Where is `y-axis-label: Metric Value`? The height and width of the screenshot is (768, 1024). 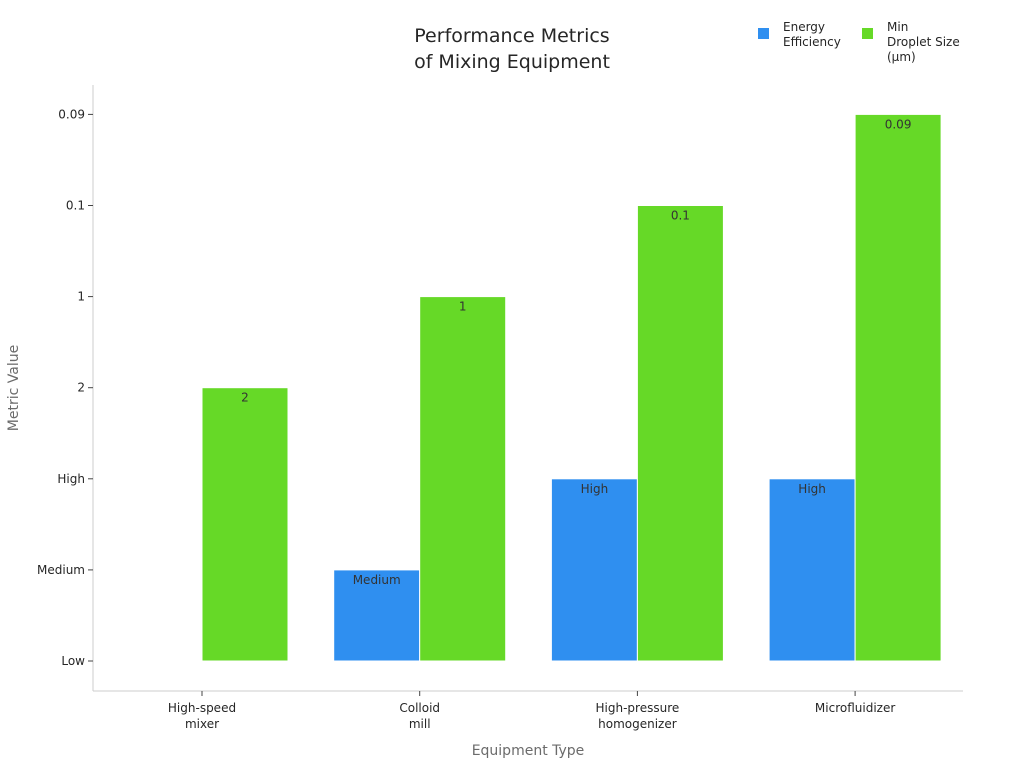 y-axis-label: Metric Value is located at coordinates (14, 388).